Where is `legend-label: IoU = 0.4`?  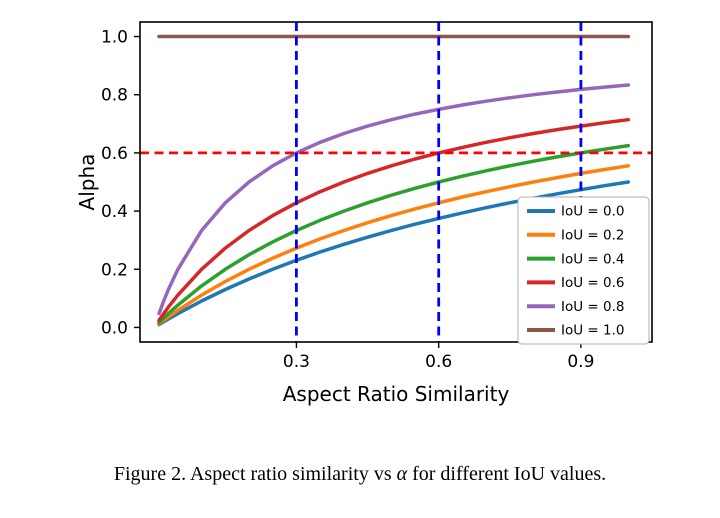
legend-label: IoU = 0.4 is located at coordinates (593, 259).